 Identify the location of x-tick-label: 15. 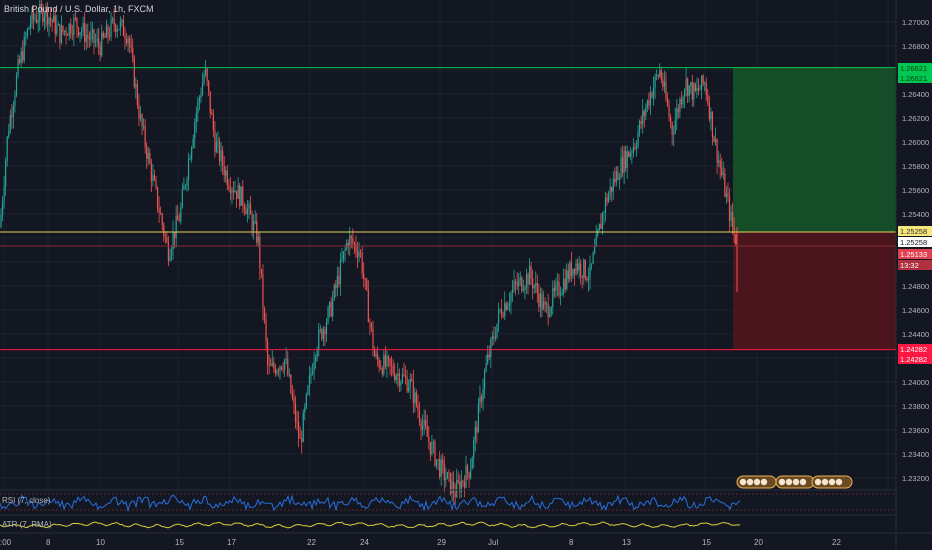
(179, 542).